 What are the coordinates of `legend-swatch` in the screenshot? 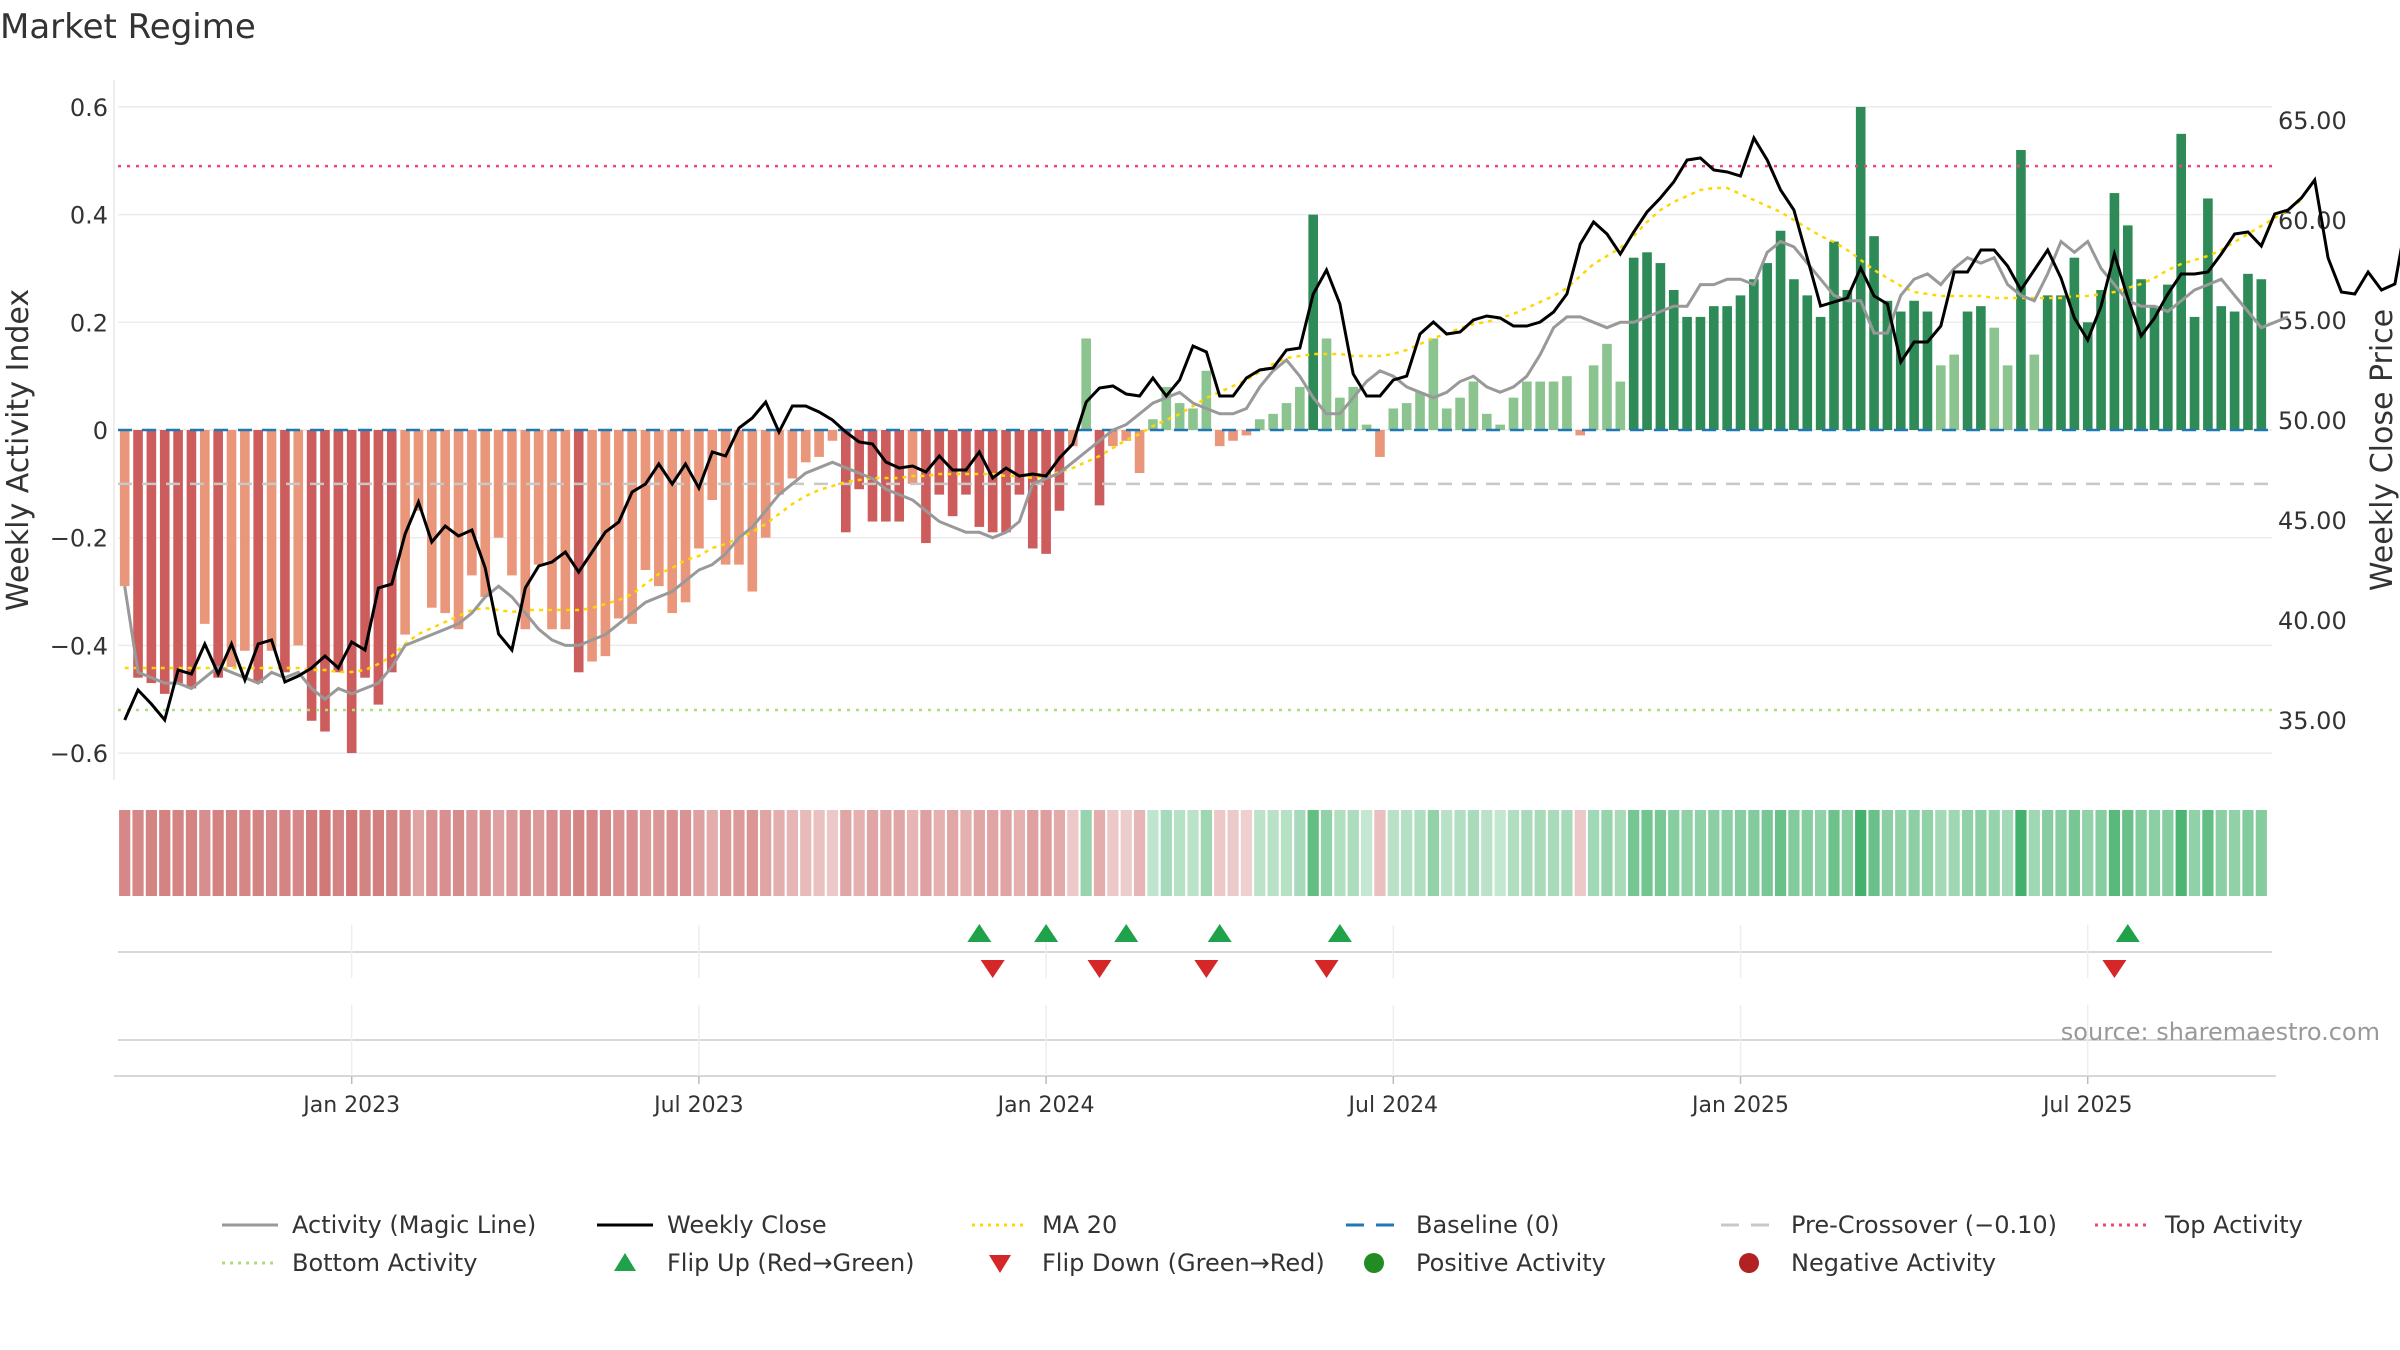 It's located at (1000, 1264).